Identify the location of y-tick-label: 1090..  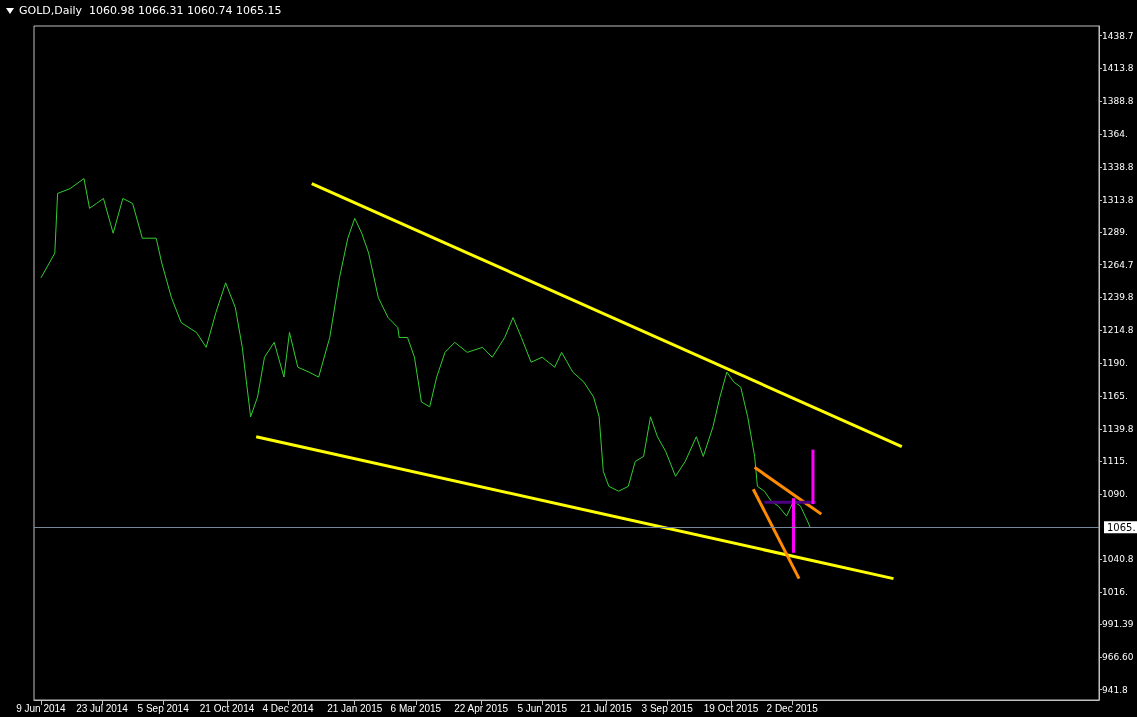
(1115, 494).